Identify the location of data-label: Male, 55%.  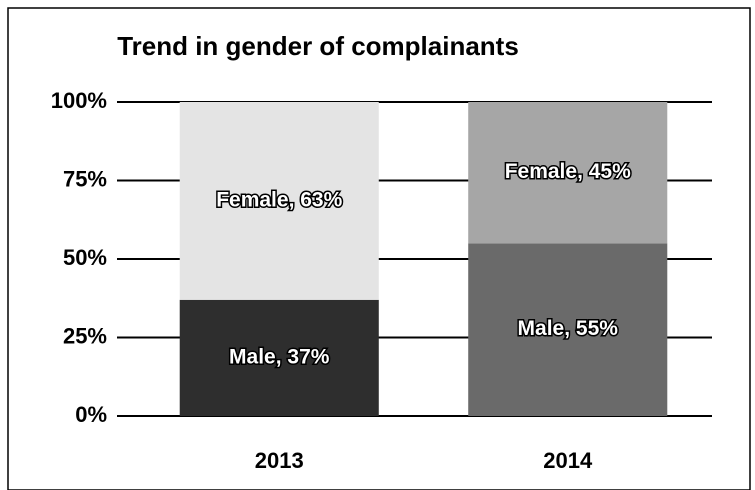
(568, 328).